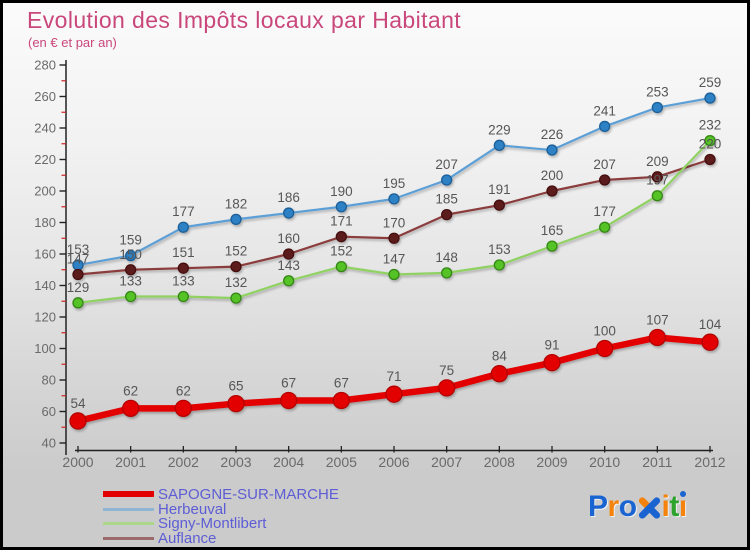  What do you see at coordinates (446, 462) in the screenshot?
I see `x-tick-label: 2007` at bounding box center [446, 462].